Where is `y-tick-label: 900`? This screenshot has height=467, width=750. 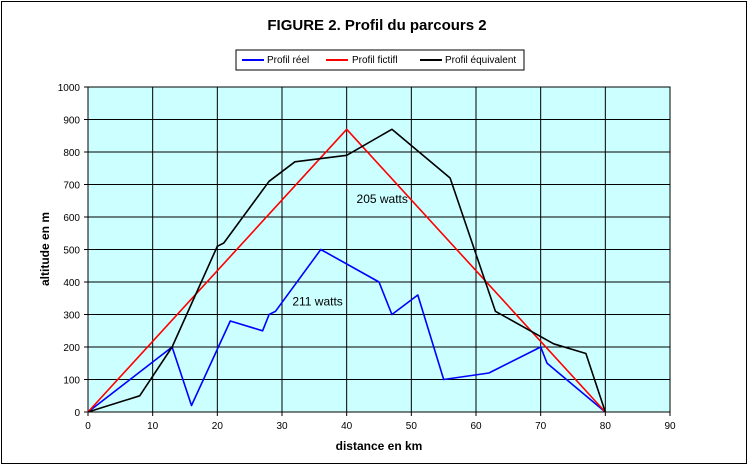
y-tick-label: 900 is located at coordinates (71, 121).